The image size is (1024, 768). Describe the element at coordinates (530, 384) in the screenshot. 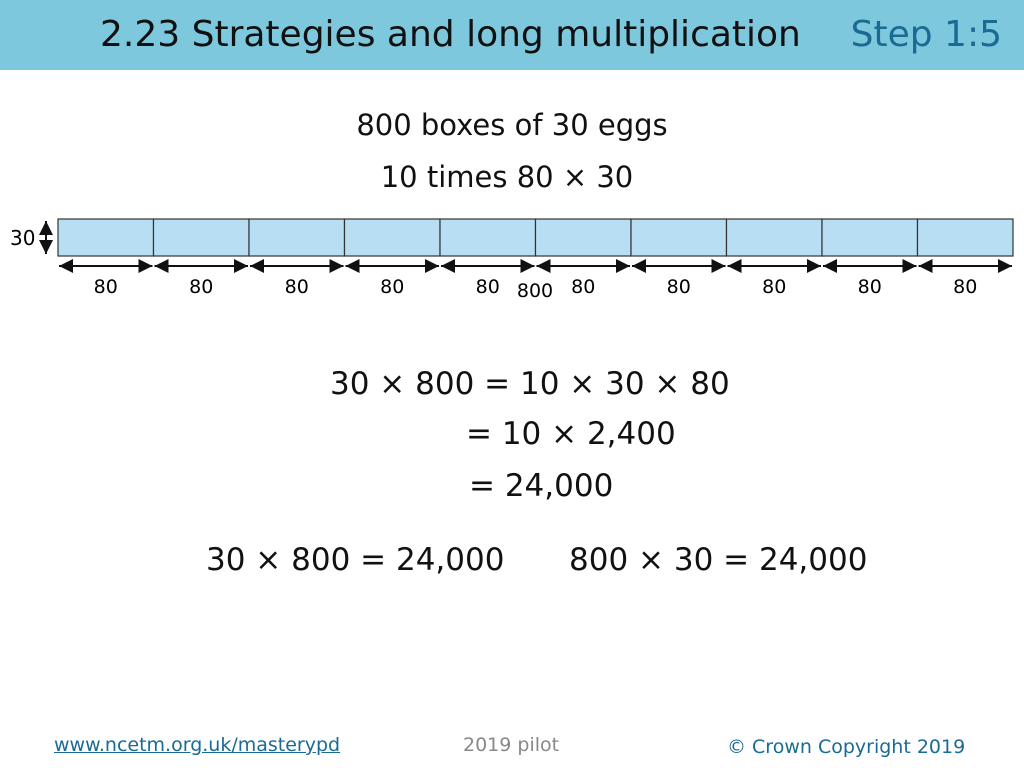

I see `working-line: 30 × 800 = 10 × 30 × 80` at that location.